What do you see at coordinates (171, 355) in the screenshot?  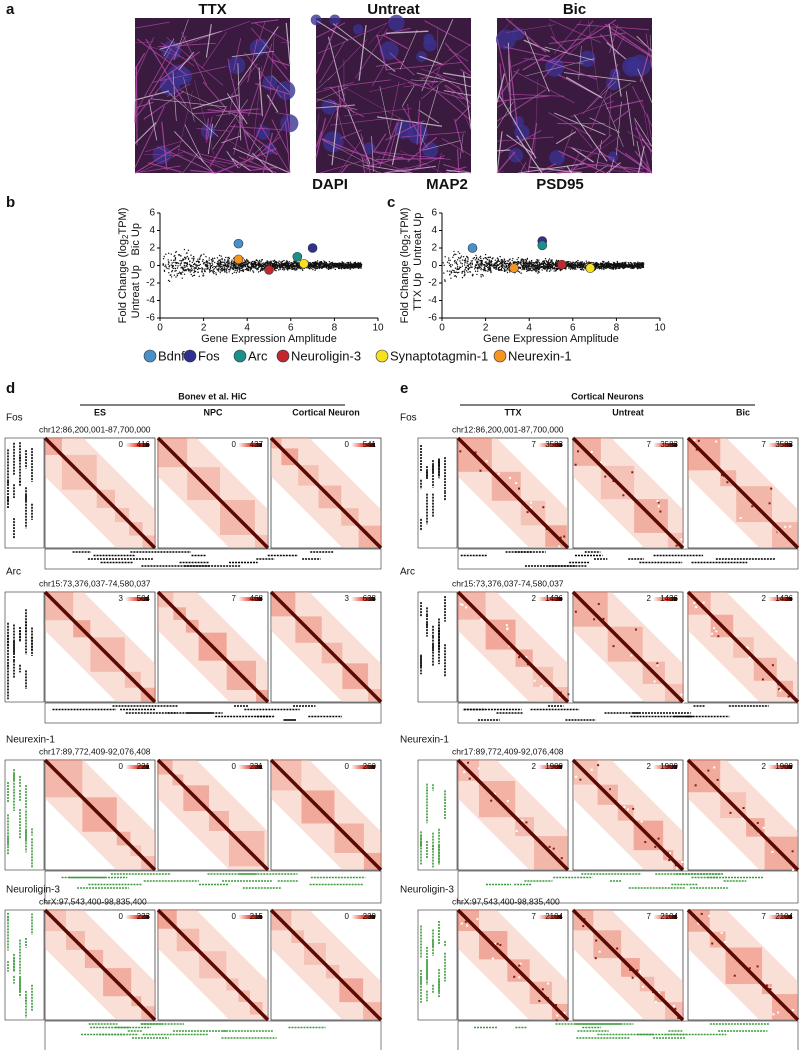 I see `legend-label: Bdnf` at bounding box center [171, 355].